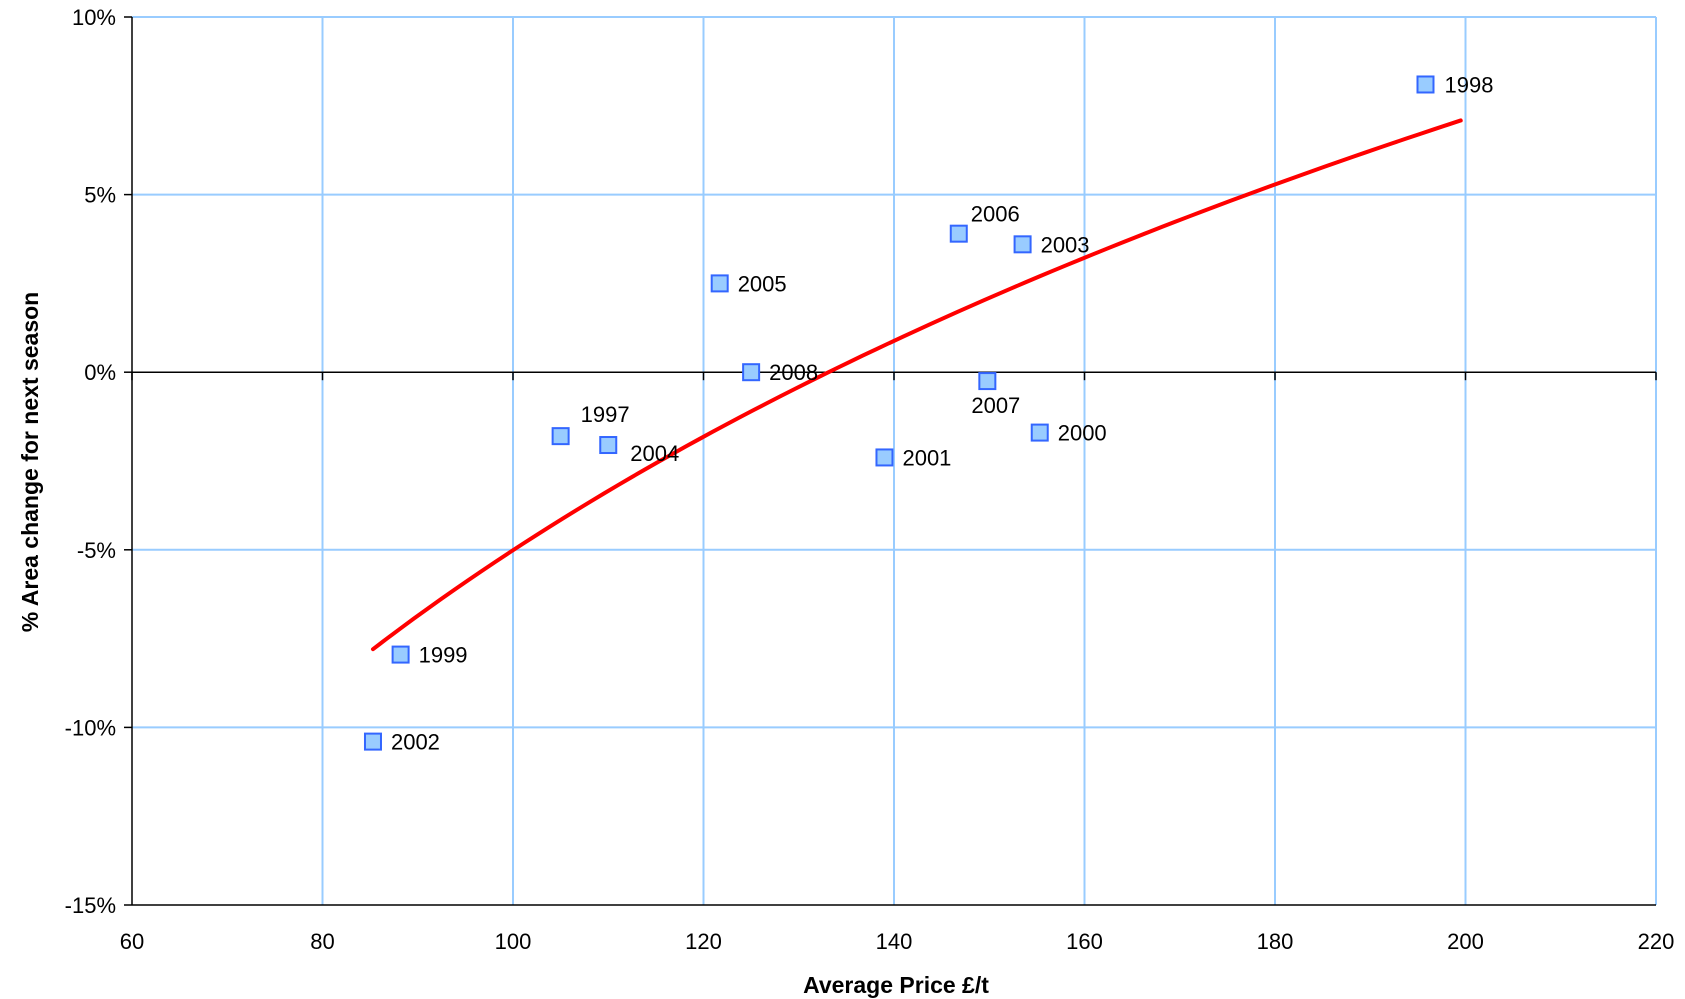 The image size is (1685, 999). Describe the element at coordinates (443, 655) in the screenshot. I see `data-label-1999: 1999` at that location.